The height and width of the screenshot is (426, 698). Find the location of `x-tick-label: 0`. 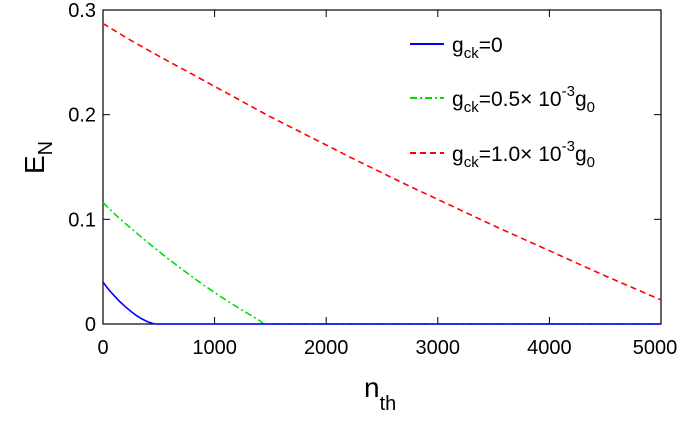

x-tick-label: 0 is located at coordinates (102, 348).